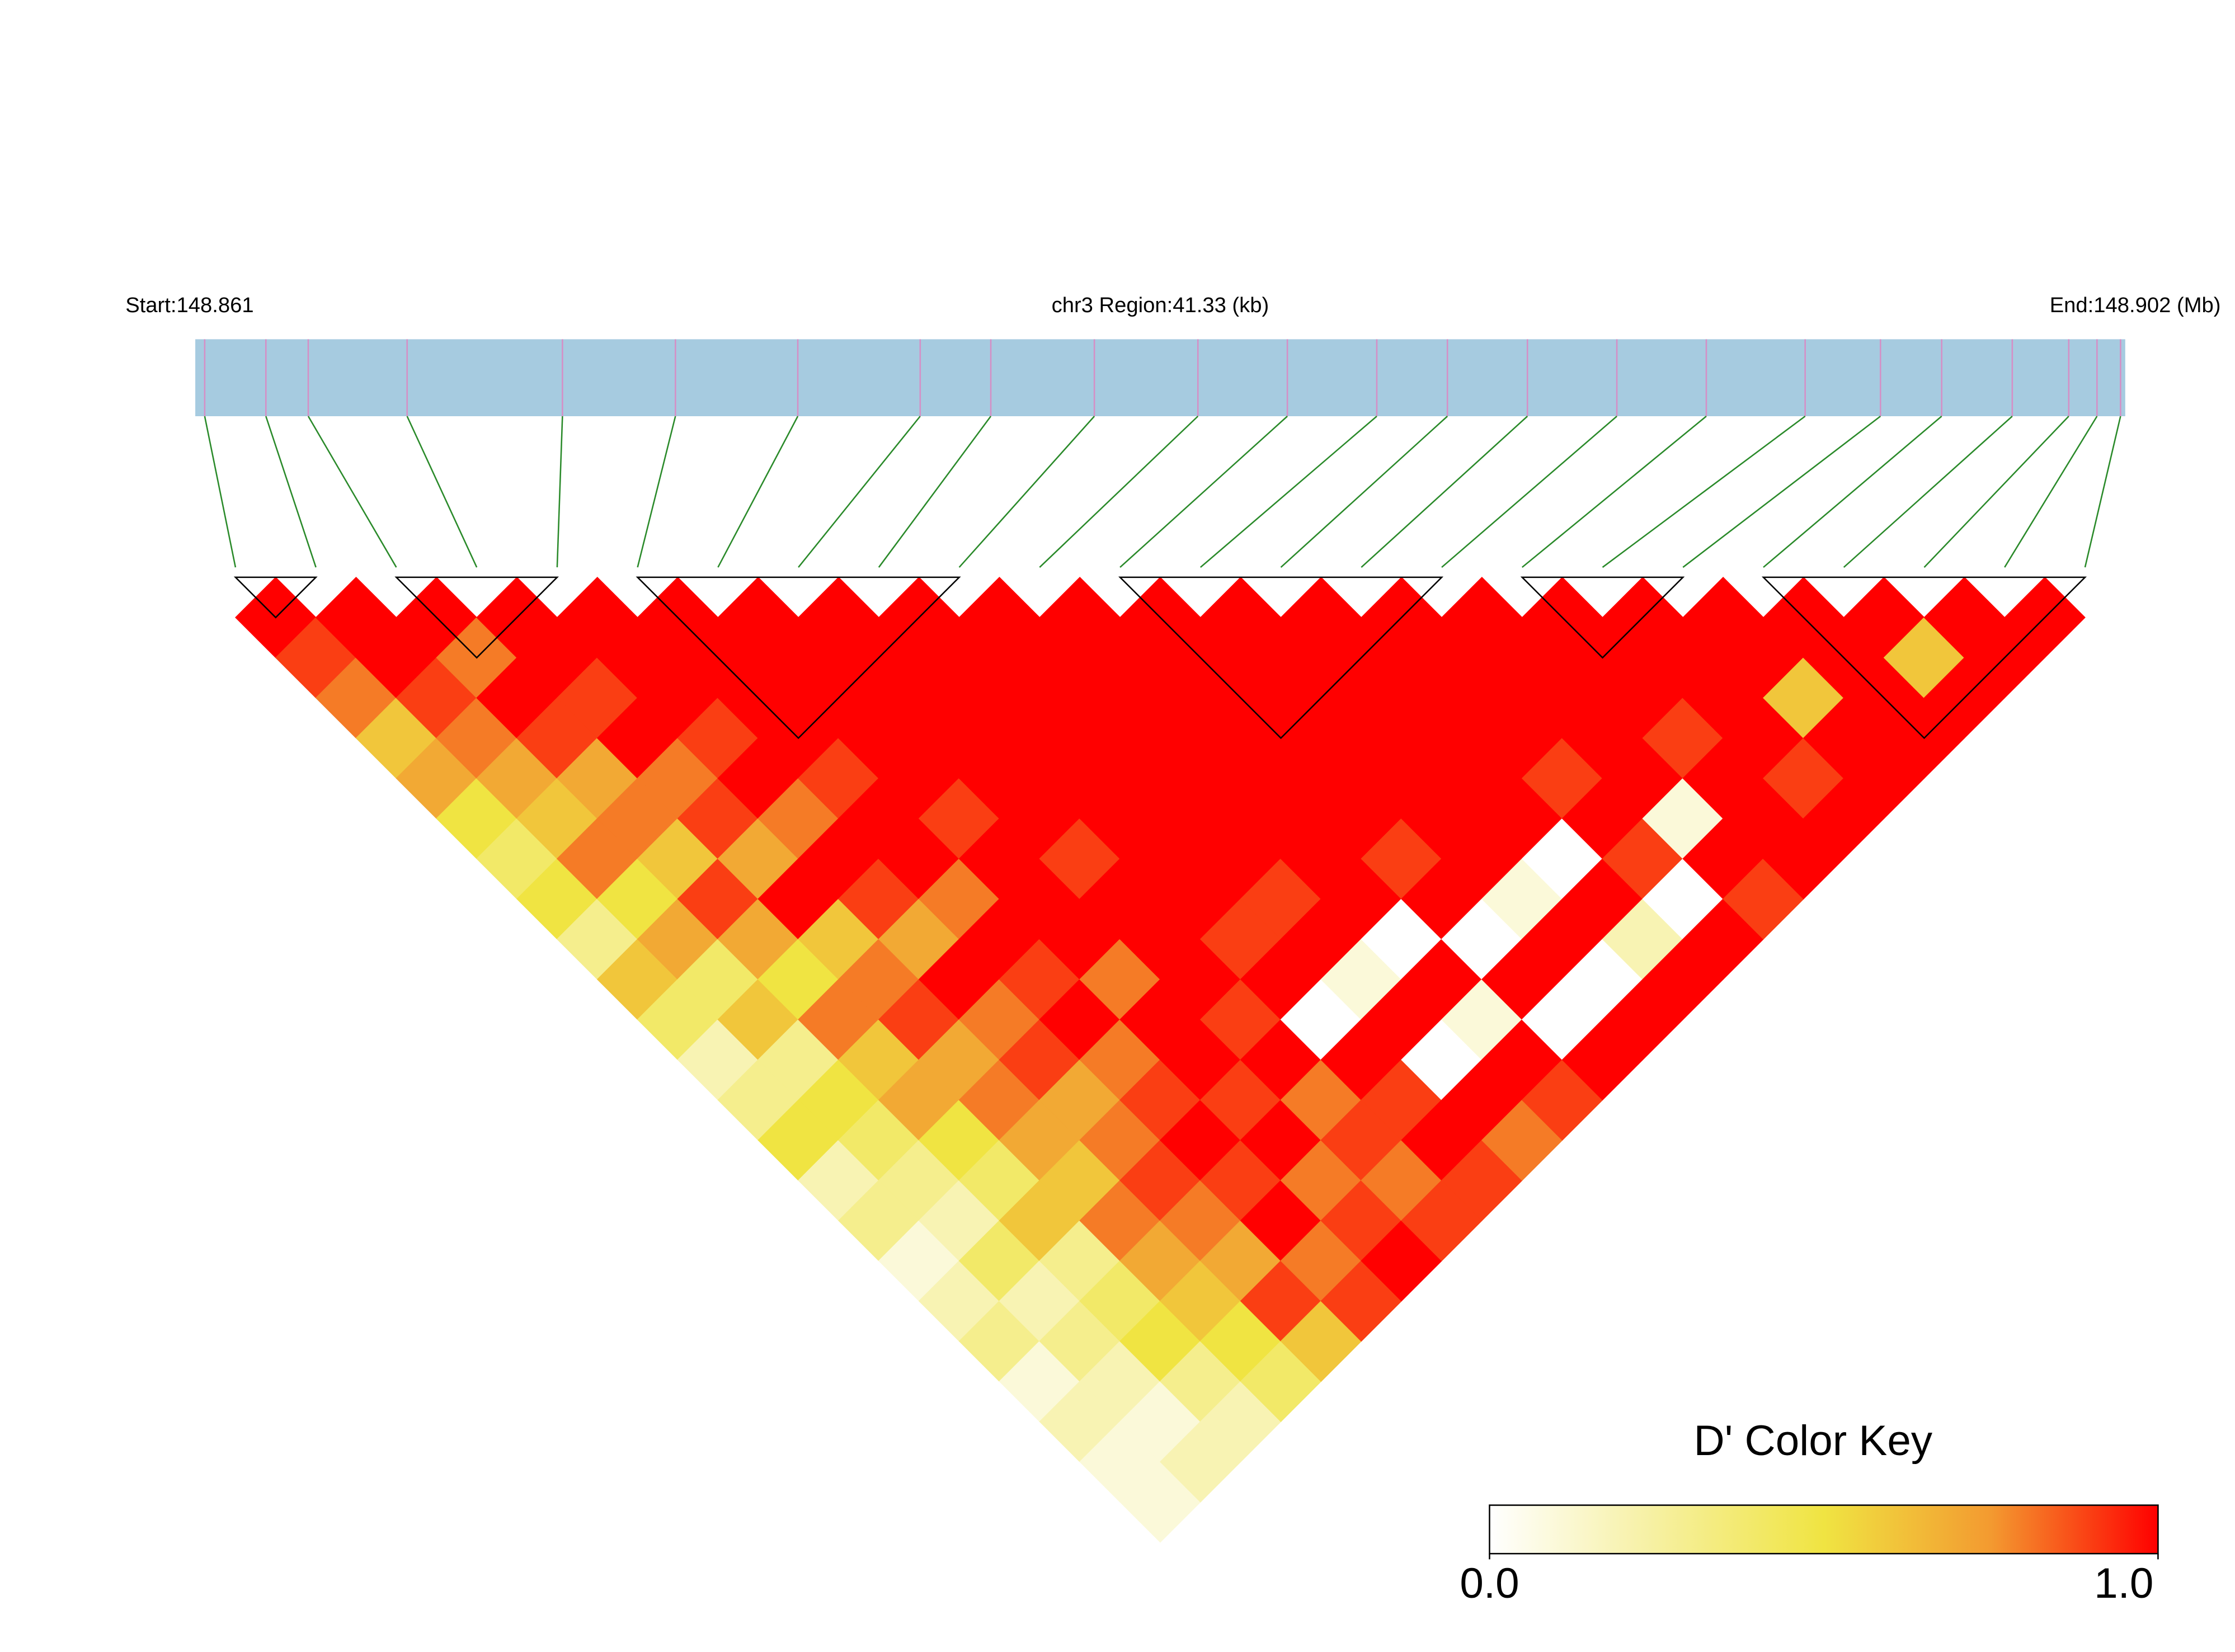 This screenshot has width=2235, height=1652. Describe the element at coordinates (2123, 1584) in the screenshot. I see `key-tick-label: 1.0` at that location.